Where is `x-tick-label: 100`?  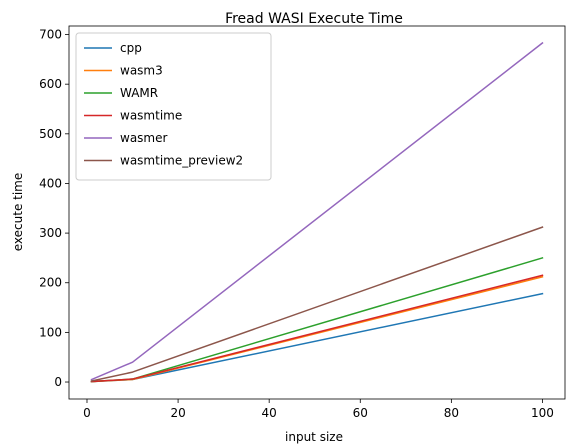 x-tick-label: 100 is located at coordinates (542, 413).